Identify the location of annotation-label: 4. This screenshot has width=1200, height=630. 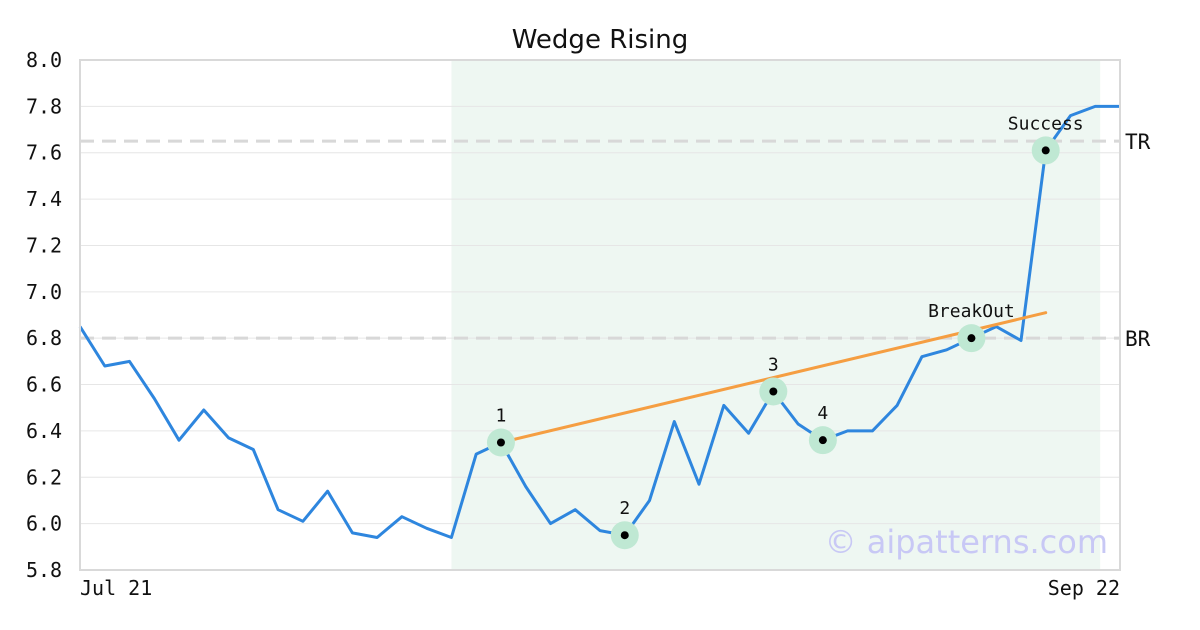
(822, 413).